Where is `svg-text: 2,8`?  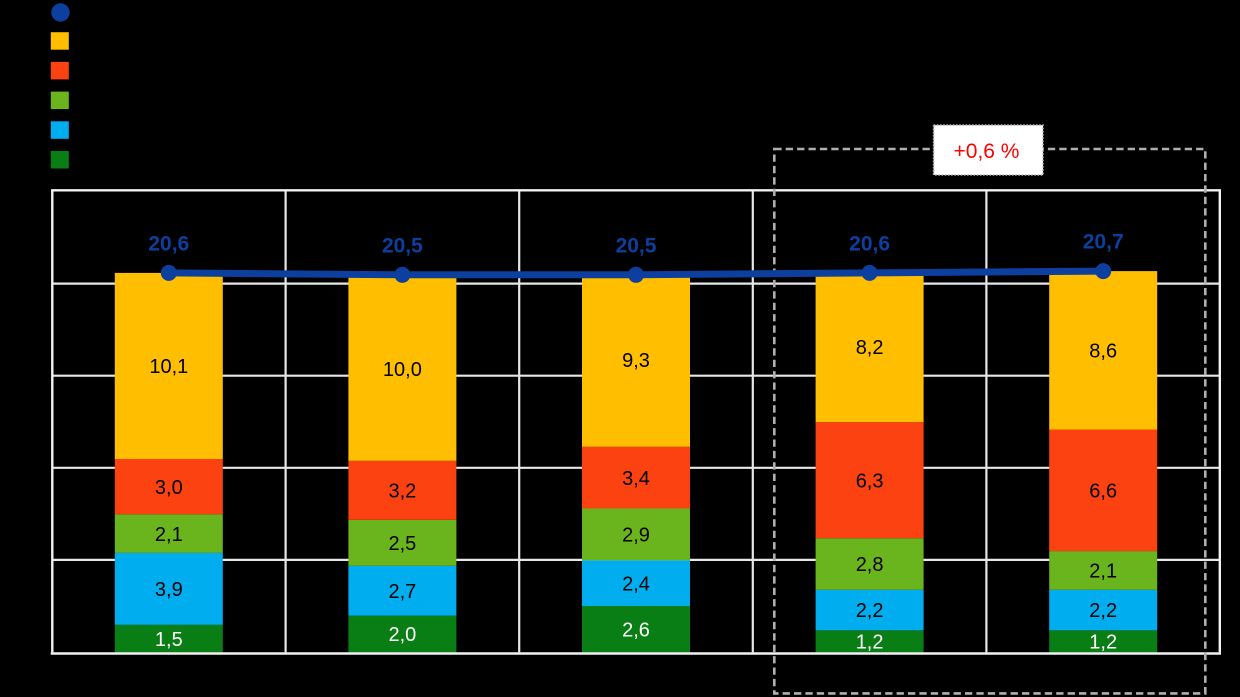 svg-text: 2,8 is located at coordinates (870, 565).